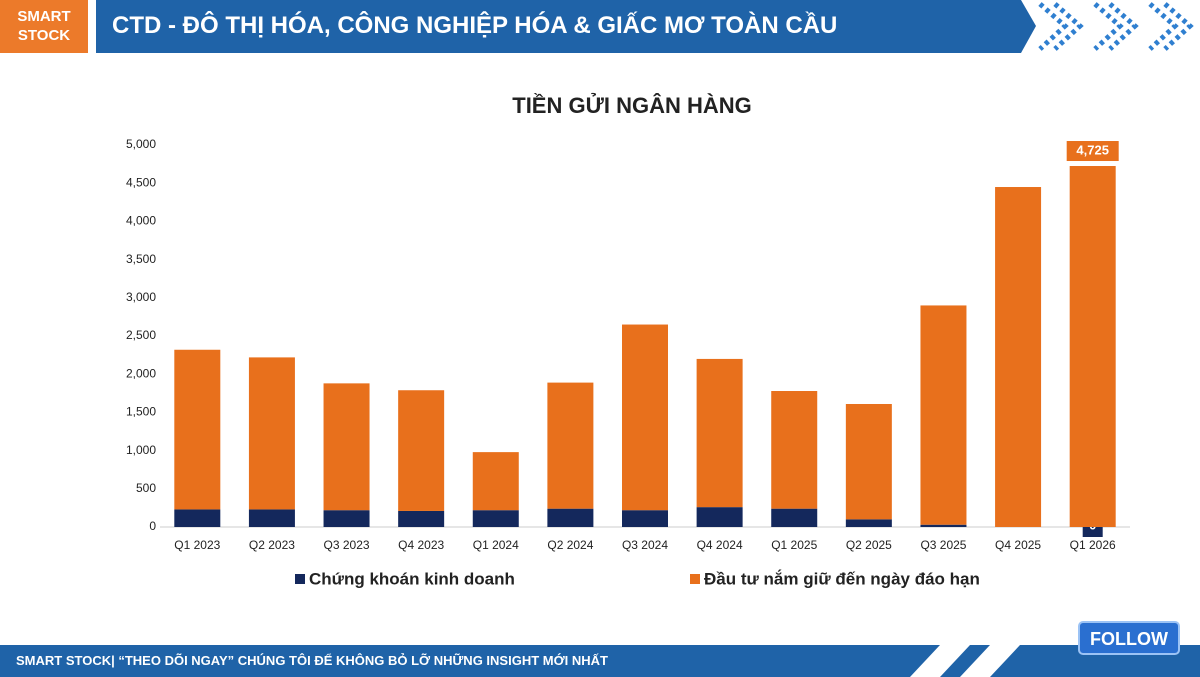  I want to click on y-tick-label: 2,500, so click(141, 335).